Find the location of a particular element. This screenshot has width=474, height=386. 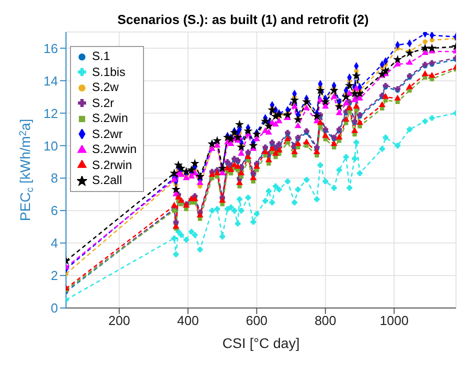

x-tick-label: 200 is located at coordinates (119, 320).